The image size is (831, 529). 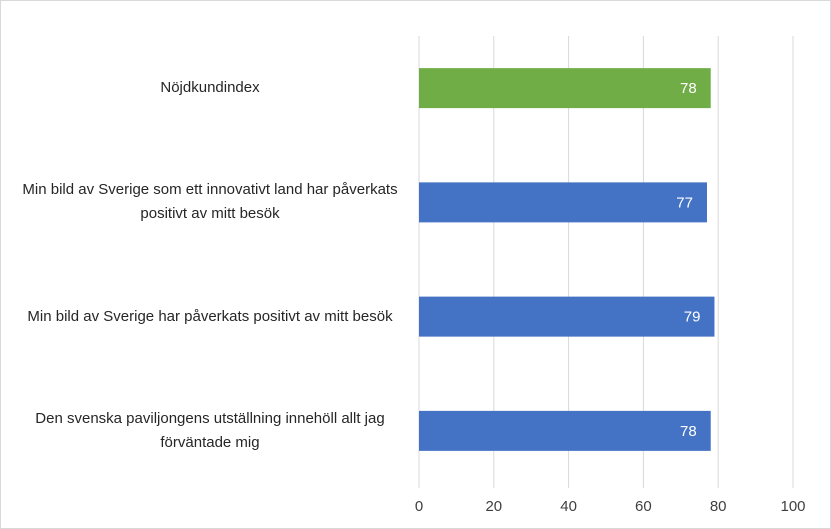 I want to click on x-tick-label: 100, so click(x=792, y=506).